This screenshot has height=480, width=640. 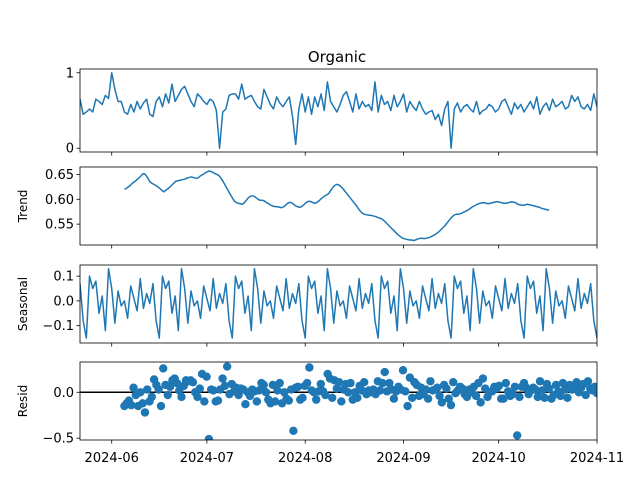 I want to click on trend-line, so click(x=337, y=206).